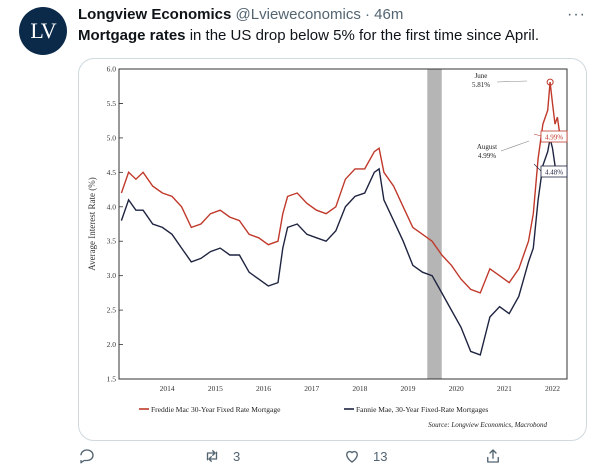  I want to click on x-tick-label: 2018, so click(359, 388).